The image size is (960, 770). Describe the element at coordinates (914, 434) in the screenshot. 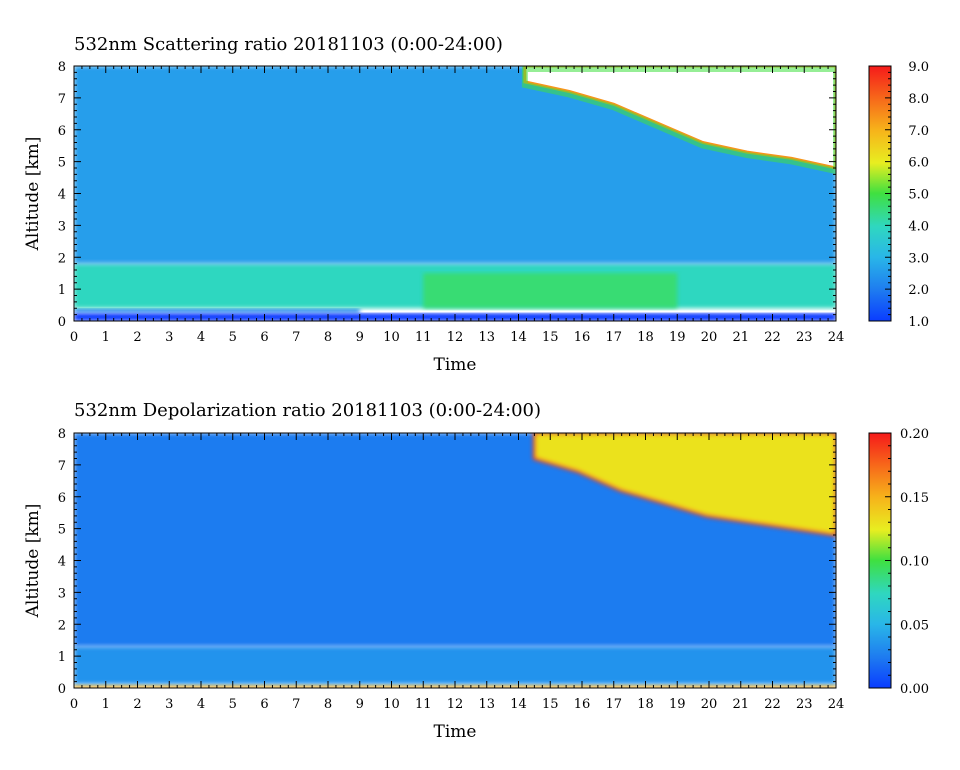

I see `colorbar-label: 0.20` at that location.